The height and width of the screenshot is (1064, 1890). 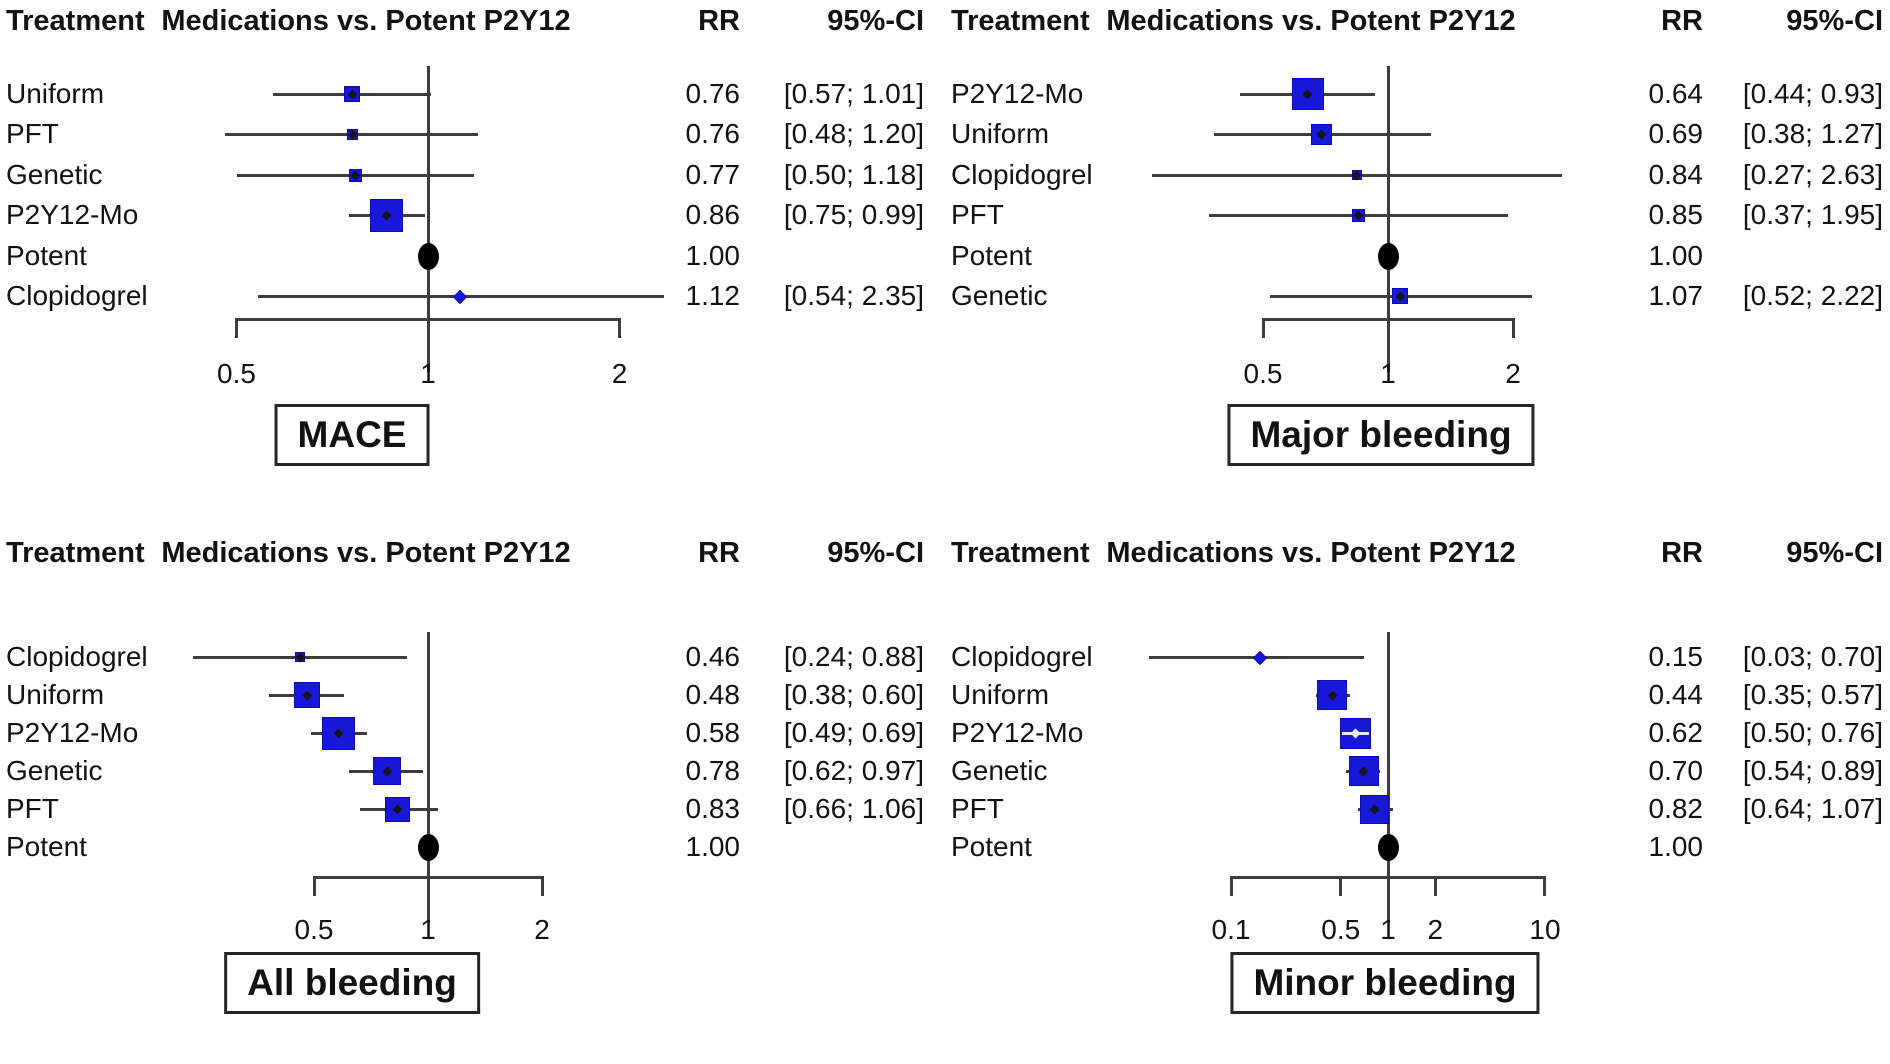 What do you see at coordinates (1812, 93) in the screenshot?
I see `ci-value: [0.44; 0.93]` at bounding box center [1812, 93].